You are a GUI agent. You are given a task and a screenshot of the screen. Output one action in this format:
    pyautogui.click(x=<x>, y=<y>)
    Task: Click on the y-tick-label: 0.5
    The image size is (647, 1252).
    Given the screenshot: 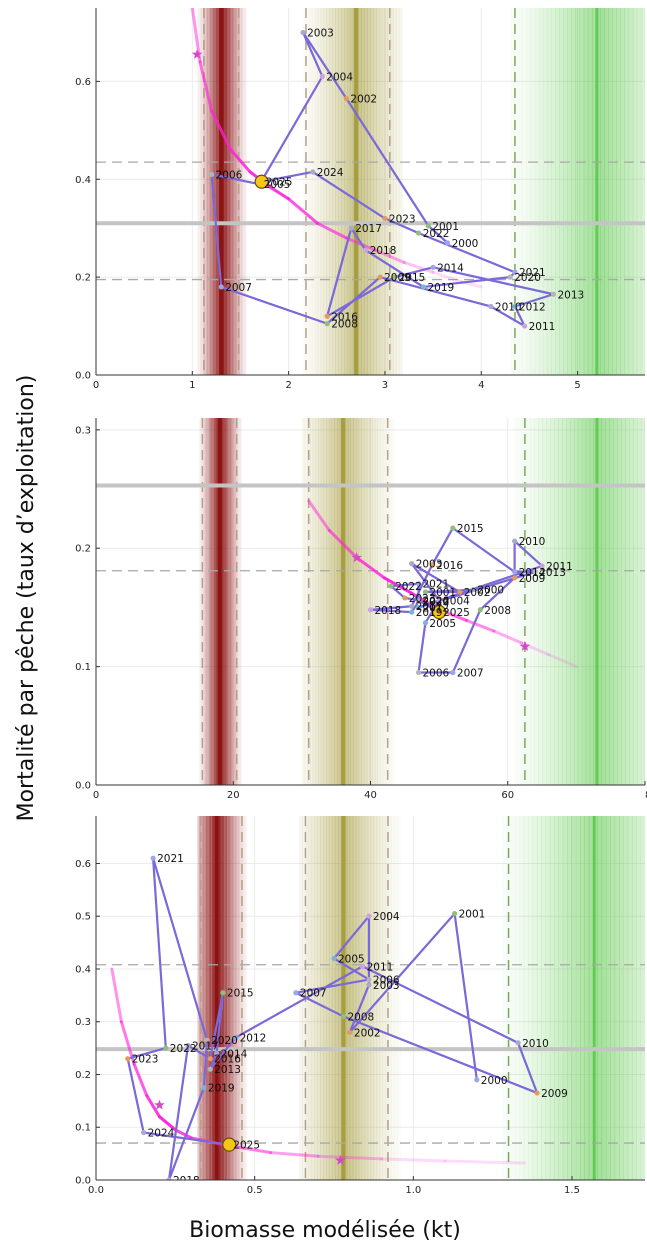 What is the action you would take?
    pyautogui.click(x=83, y=917)
    